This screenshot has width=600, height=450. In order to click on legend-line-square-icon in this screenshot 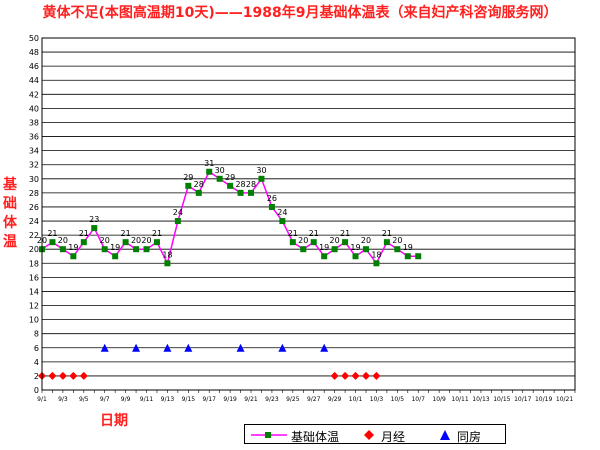, I will do `click(269, 435)`.